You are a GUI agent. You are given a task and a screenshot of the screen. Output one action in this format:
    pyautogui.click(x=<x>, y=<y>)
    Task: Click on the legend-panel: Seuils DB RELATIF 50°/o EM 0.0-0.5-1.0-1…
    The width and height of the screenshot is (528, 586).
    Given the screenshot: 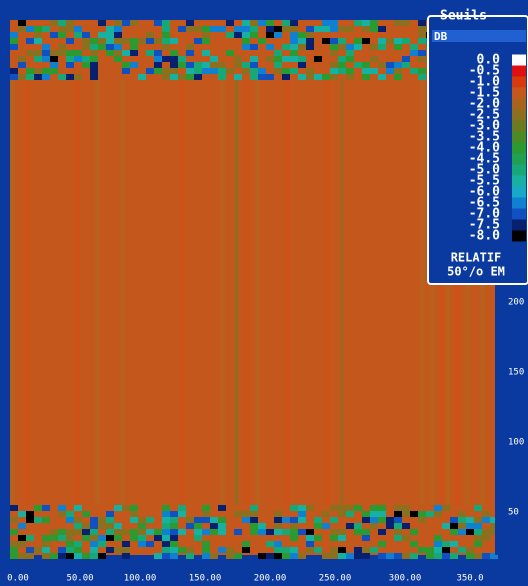 What is the action you would take?
    pyautogui.click(x=477, y=147)
    